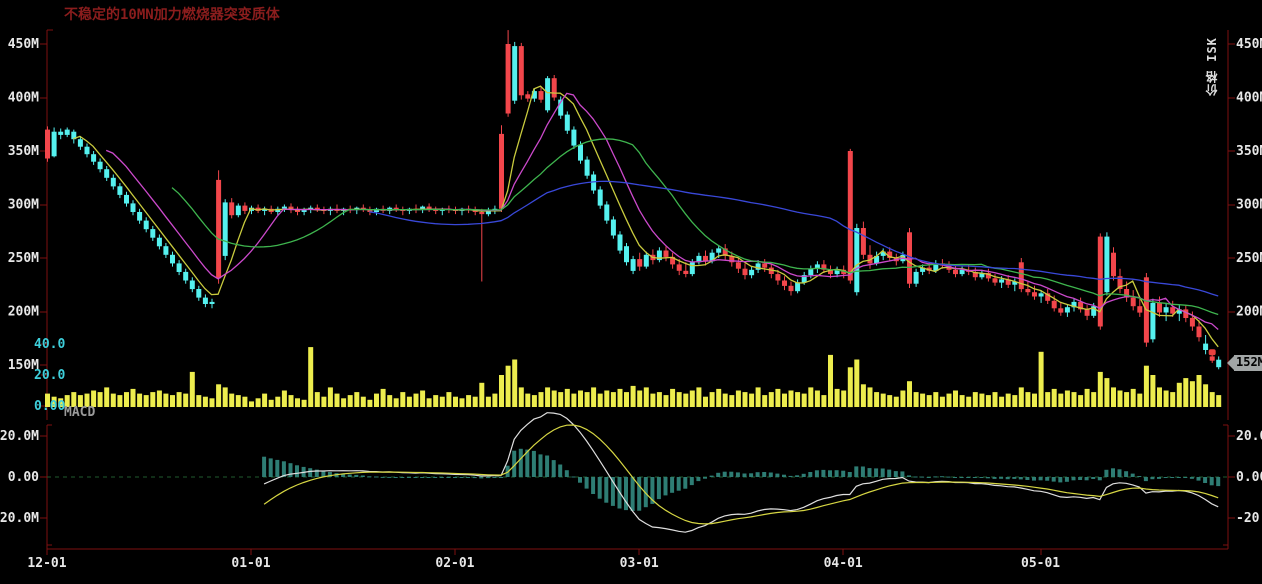 The height and width of the screenshot is (584, 1262). Describe the element at coordinates (454, 563) in the screenshot. I see `svg-text: 02-01` at that location.